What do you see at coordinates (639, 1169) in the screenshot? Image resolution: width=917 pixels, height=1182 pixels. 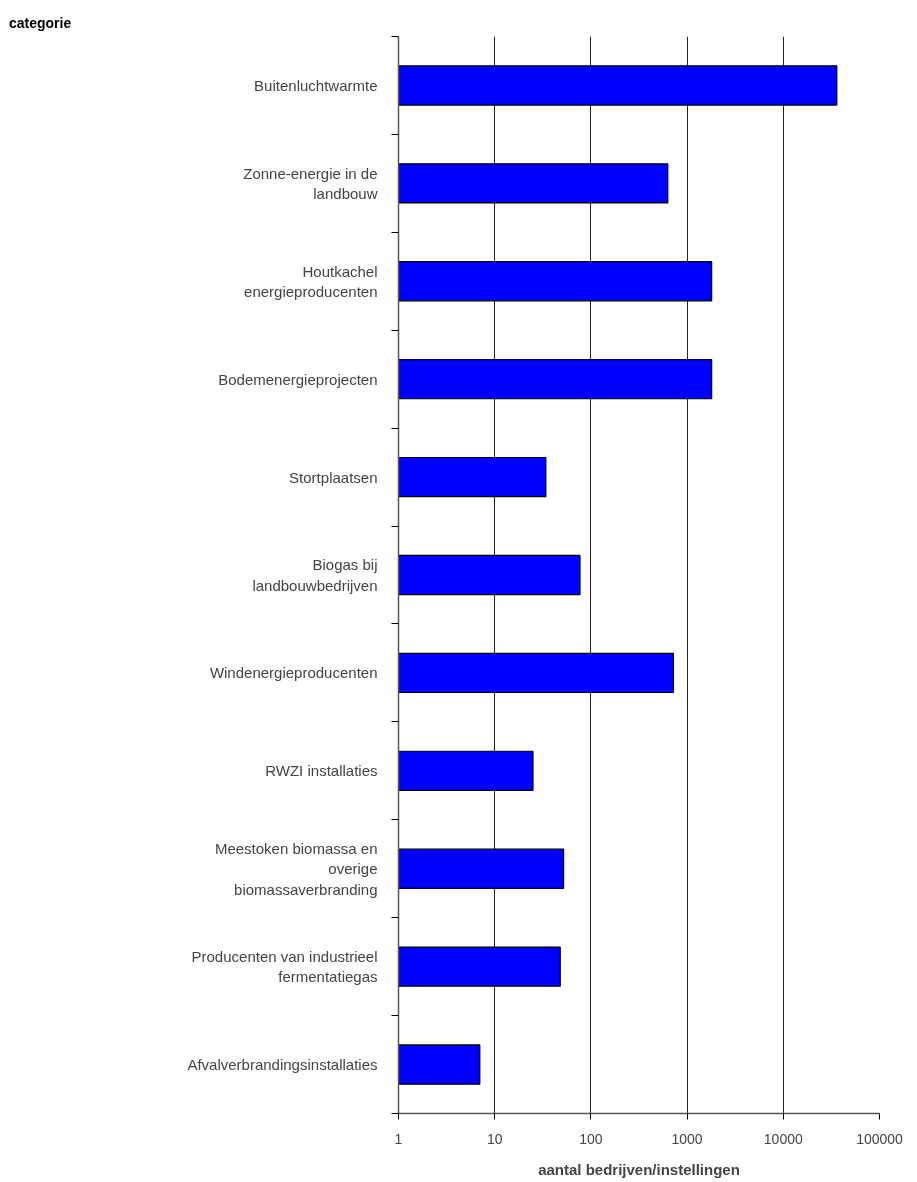 I see `x-axis-title: aantal bedrijven/instellingen` at bounding box center [639, 1169].